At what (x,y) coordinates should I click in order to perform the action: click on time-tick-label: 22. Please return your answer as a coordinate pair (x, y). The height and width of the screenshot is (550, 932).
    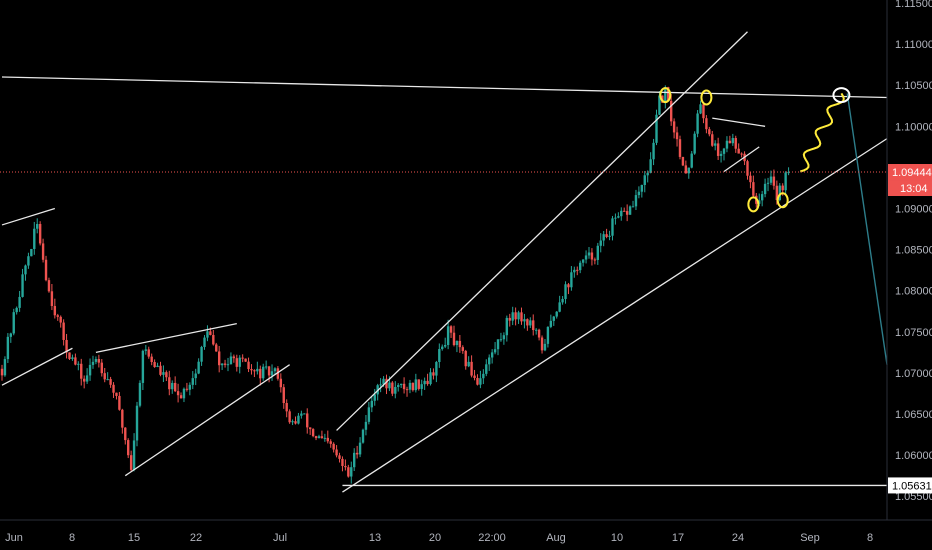
    Looking at the image, I should click on (196, 538).